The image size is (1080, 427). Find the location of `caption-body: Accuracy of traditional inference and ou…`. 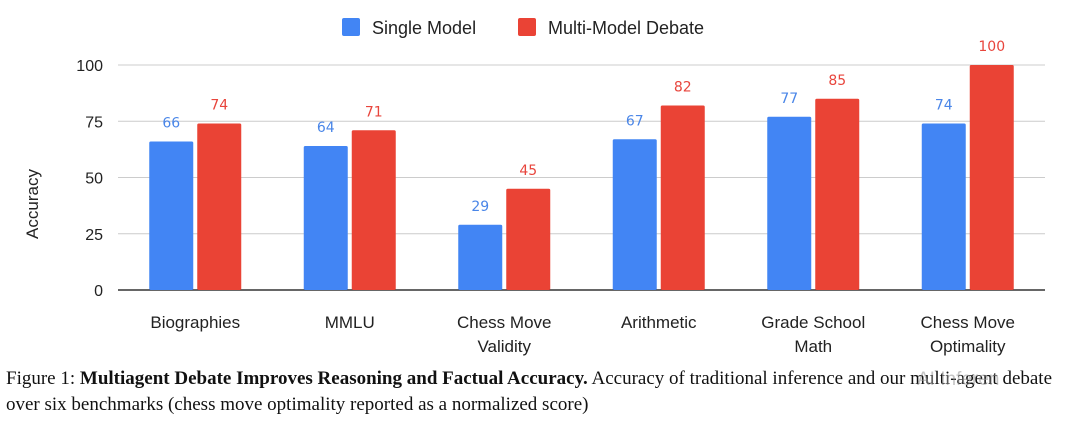

caption-body: Accuracy of traditional inference and ou… is located at coordinates (529, 391).